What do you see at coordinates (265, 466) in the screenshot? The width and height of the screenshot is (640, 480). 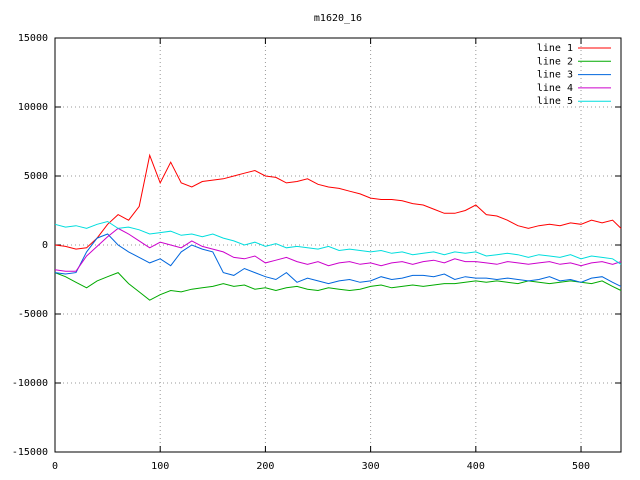 I see `x-tick-label: 200` at bounding box center [265, 466].